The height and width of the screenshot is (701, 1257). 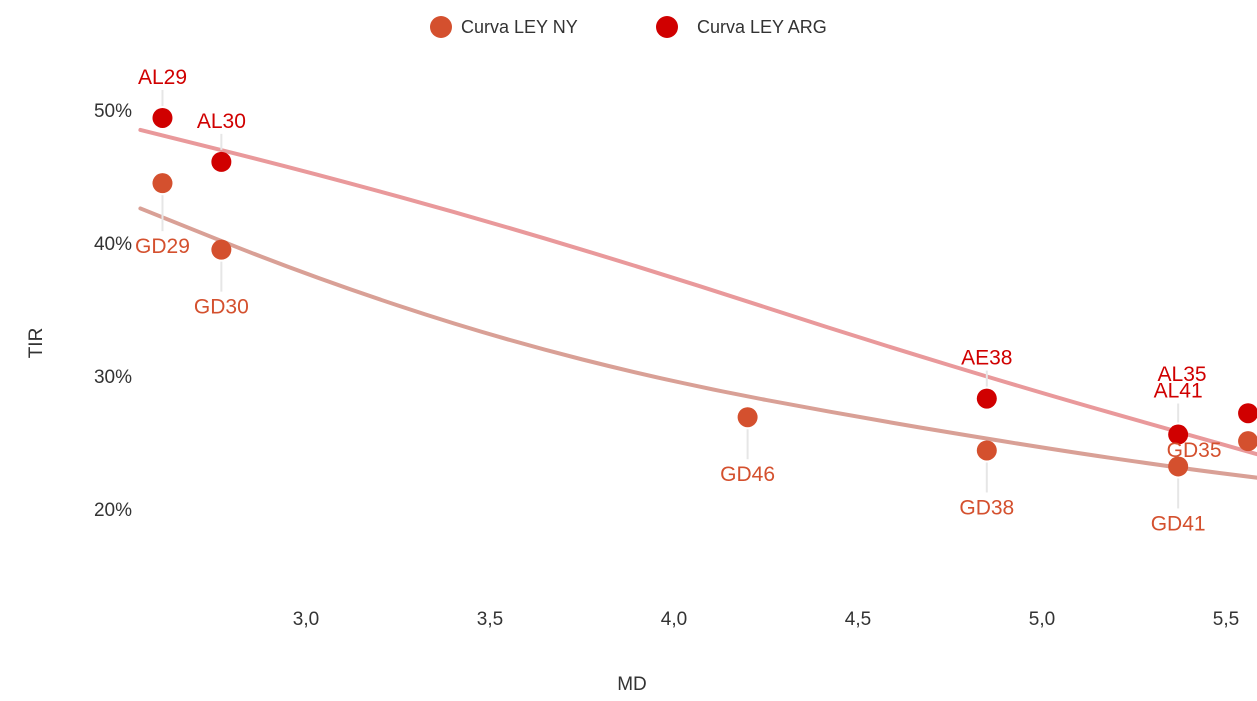 I want to click on data-point-gd38, so click(x=986, y=450).